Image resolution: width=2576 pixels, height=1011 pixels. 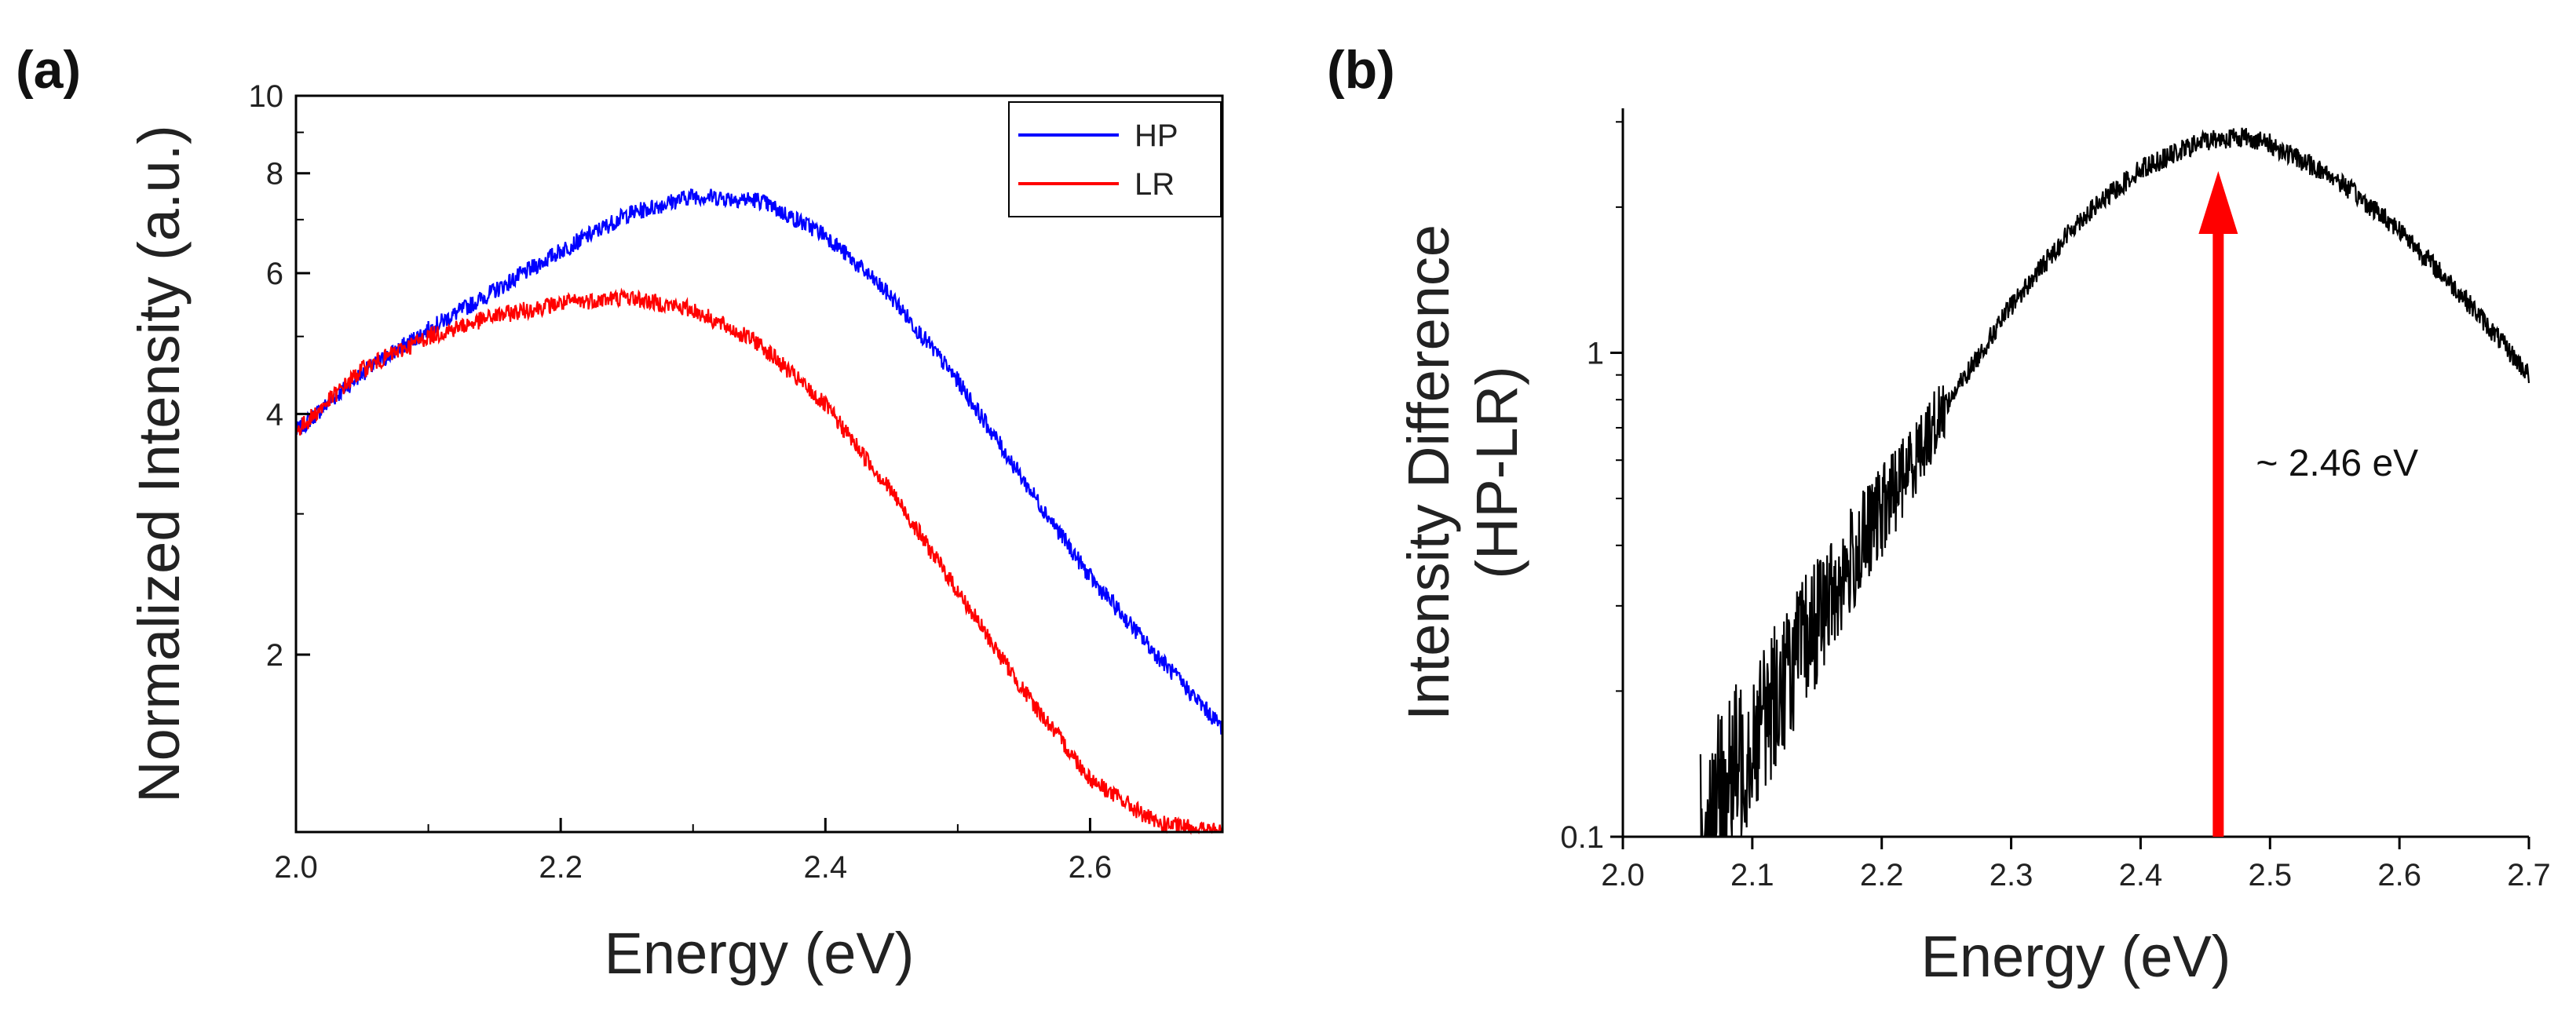 What do you see at coordinates (1361, 70) in the screenshot?
I see `panel-b-label: (b)` at bounding box center [1361, 70].